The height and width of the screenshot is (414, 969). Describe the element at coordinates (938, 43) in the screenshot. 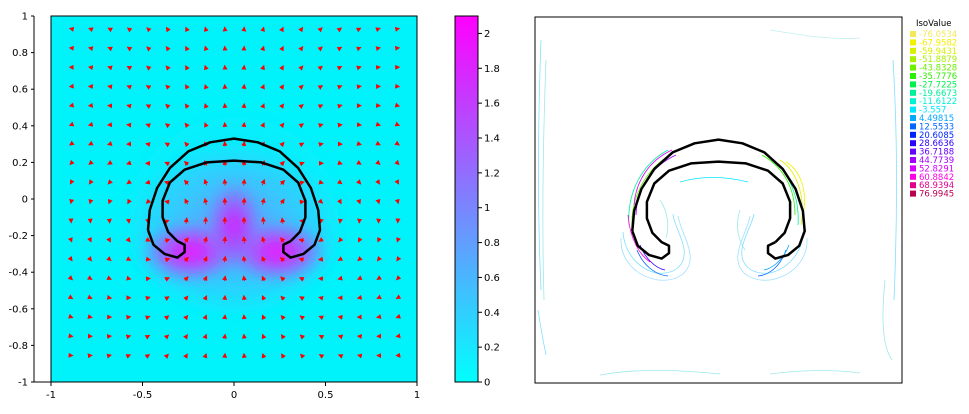

I see `legend-label: -67.9582` at that location.